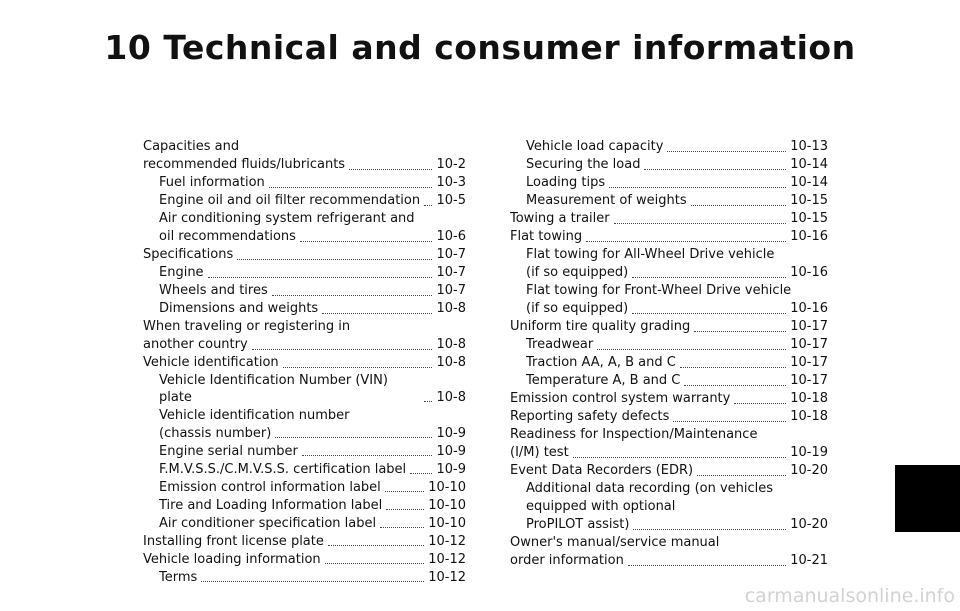  What do you see at coordinates (304, 452) in the screenshot?
I see `toc-entry: Engine serial number 10-9` at bounding box center [304, 452].